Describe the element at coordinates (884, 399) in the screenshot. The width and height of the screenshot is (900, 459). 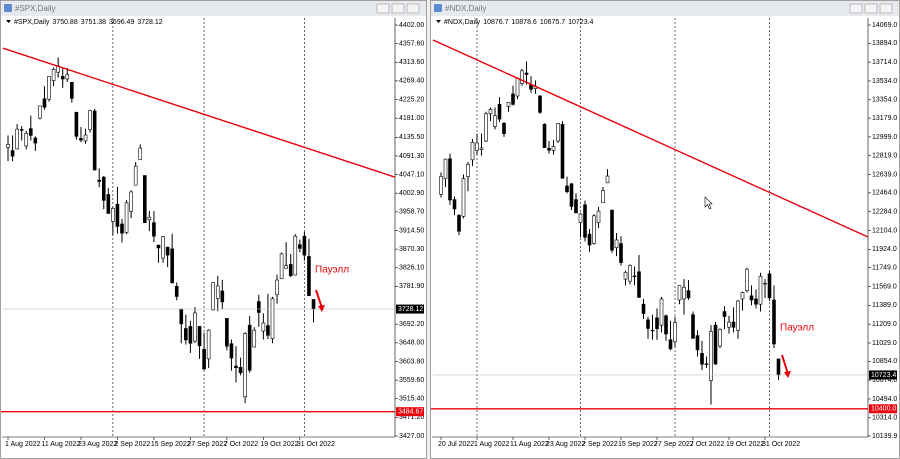
I see `y-tick-label: 10494.0` at that location.